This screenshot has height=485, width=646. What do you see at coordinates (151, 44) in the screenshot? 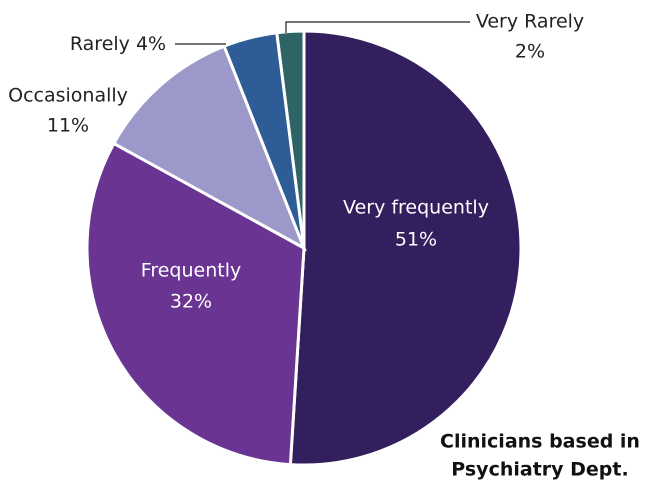
I see `value-label: 4%` at bounding box center [151, 44].